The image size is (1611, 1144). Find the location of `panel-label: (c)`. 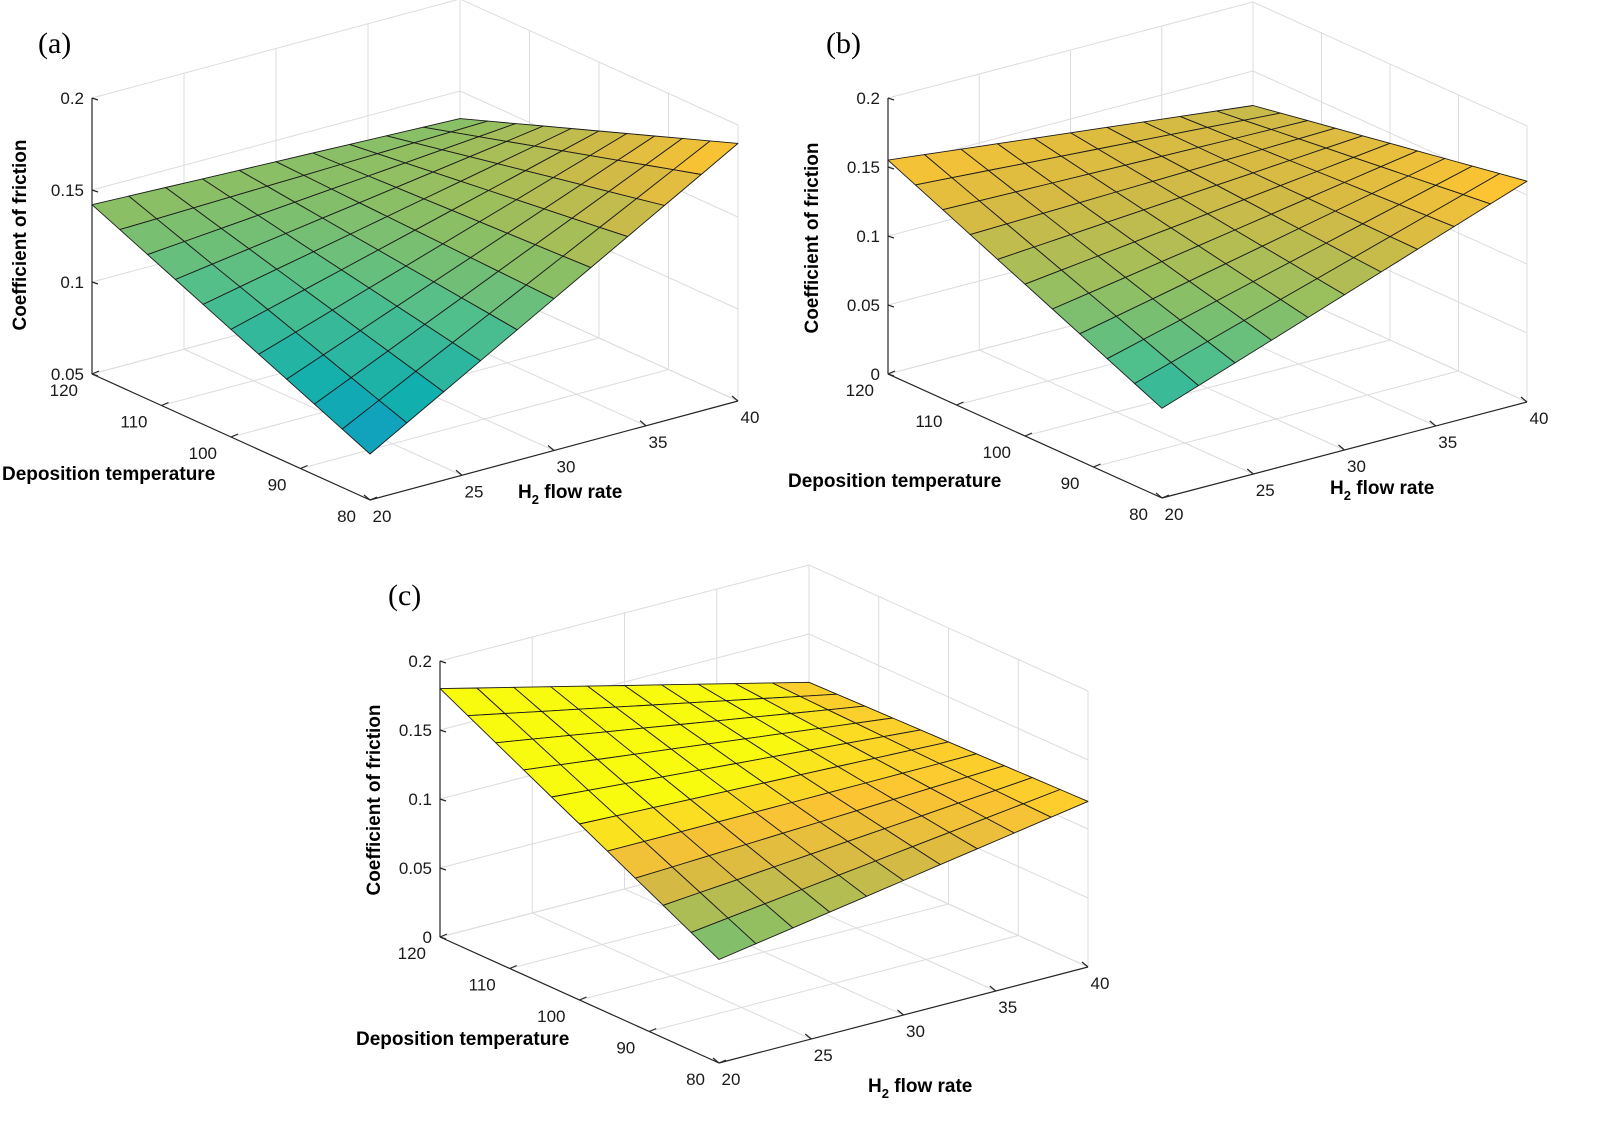

panel-label: (c) is located at coordinates (404, 595).